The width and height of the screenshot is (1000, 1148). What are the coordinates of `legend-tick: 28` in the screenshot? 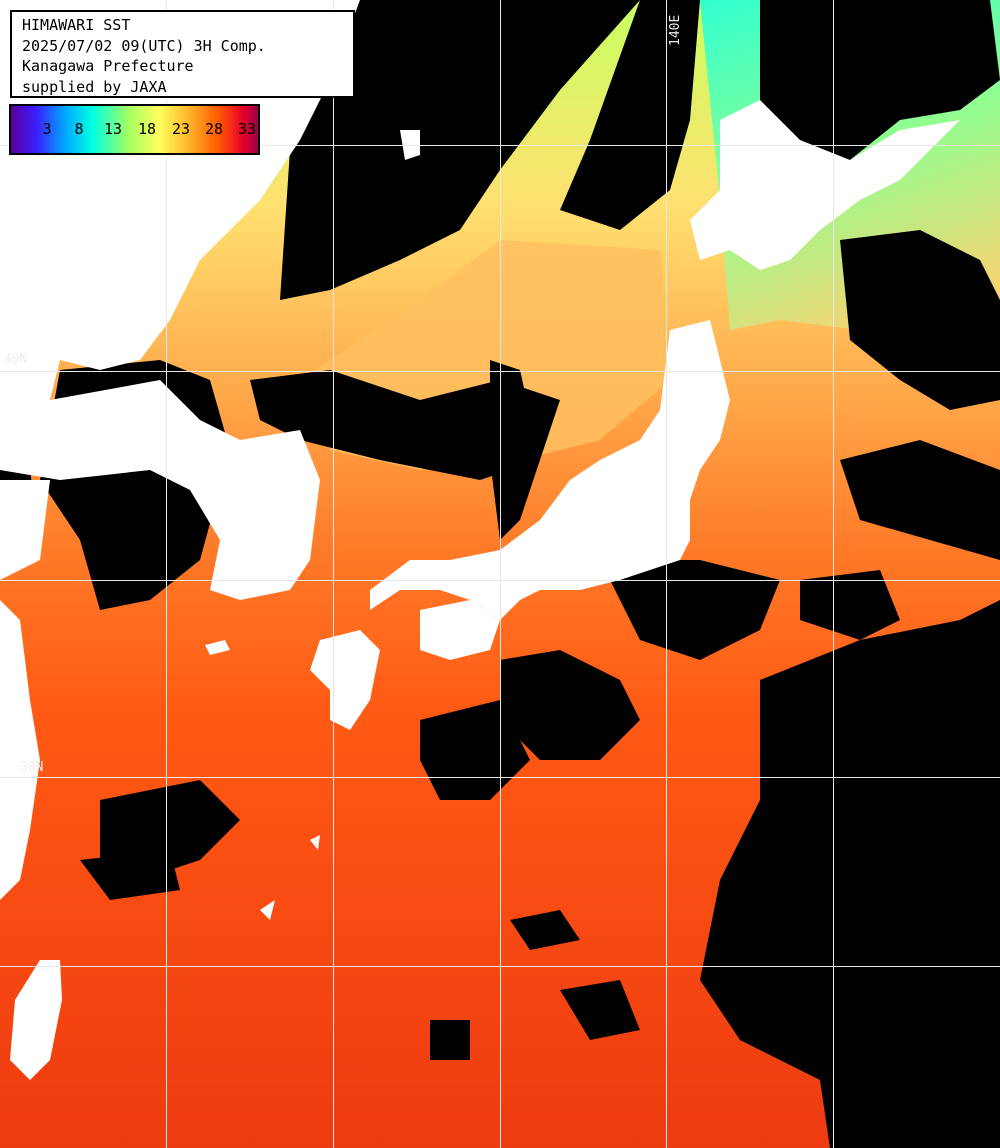 It's located at (214, 129).